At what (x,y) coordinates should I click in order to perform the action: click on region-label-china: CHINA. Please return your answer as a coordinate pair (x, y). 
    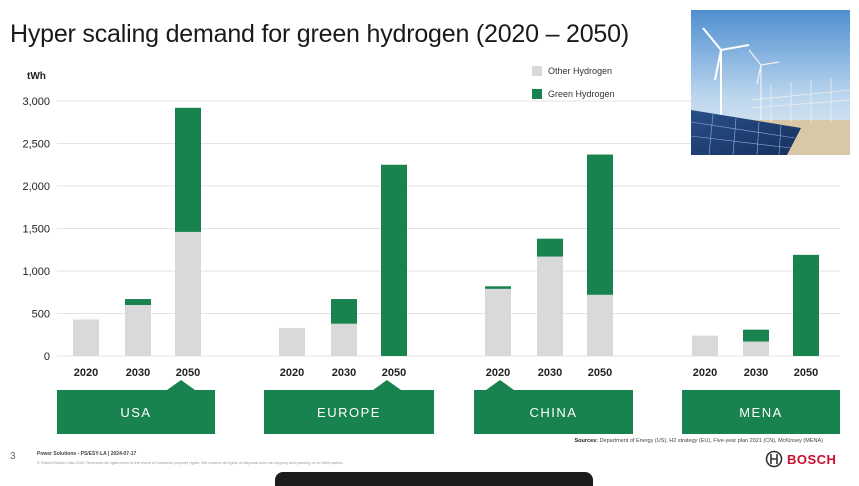
    Looking at the image, I should click on (553, 407).